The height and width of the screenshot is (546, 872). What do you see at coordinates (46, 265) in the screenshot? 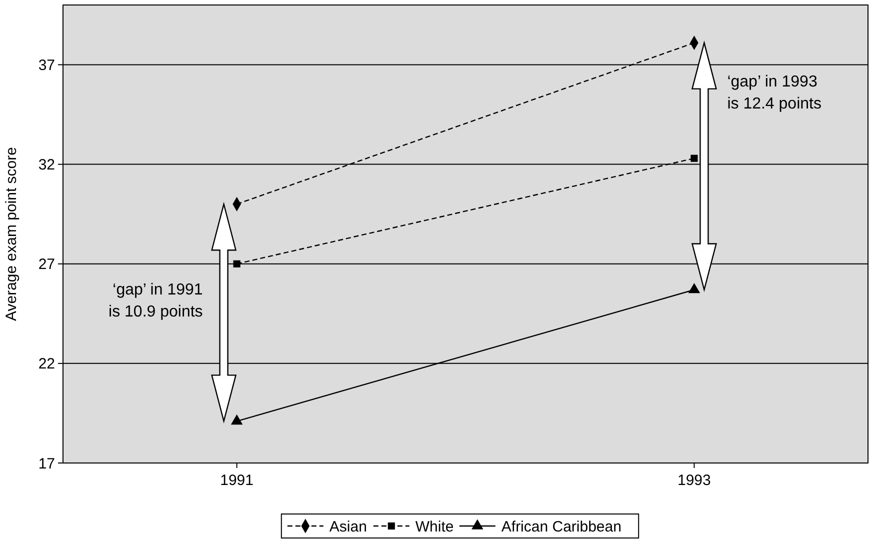
I see `y-tick-label: 27` at bounding box center [46, 265].